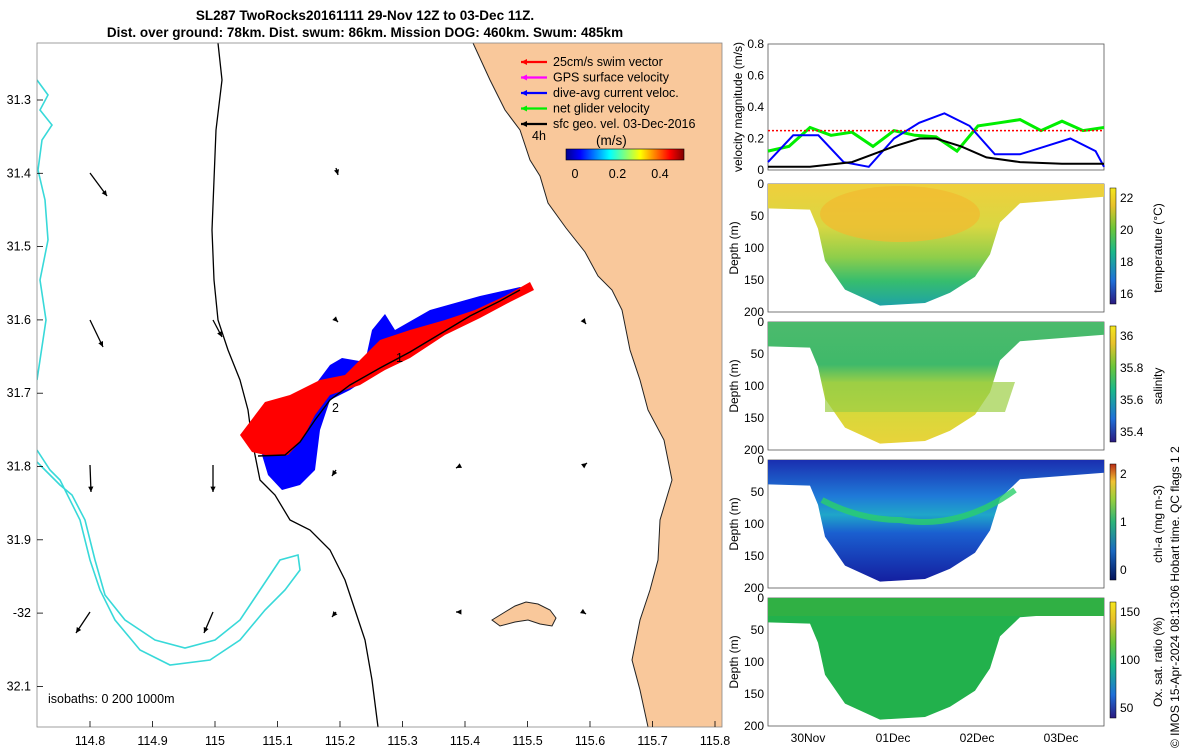 This screenshot has height=750, width=1200. I want to click on colorbar-tick: 150, so click(1130, 612).